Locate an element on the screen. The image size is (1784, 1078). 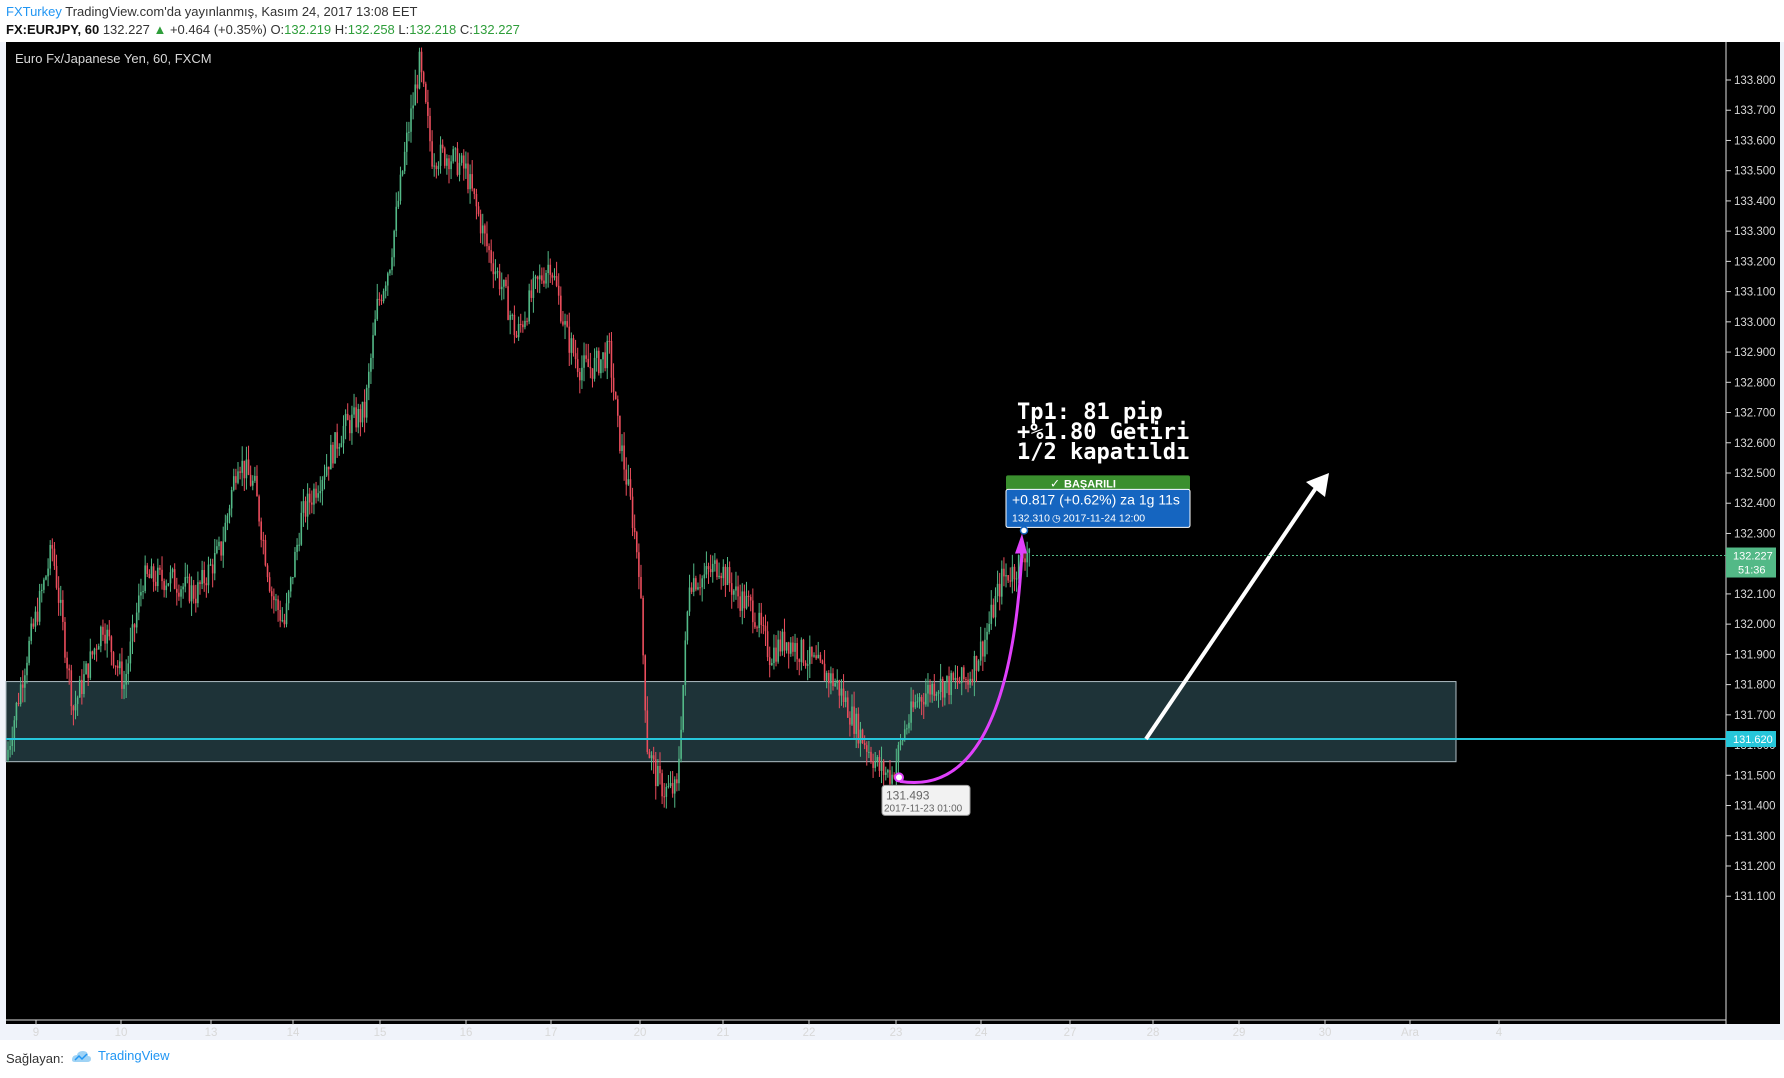
price-tick-label: 133.800 is located at coordinates (1755, 81).